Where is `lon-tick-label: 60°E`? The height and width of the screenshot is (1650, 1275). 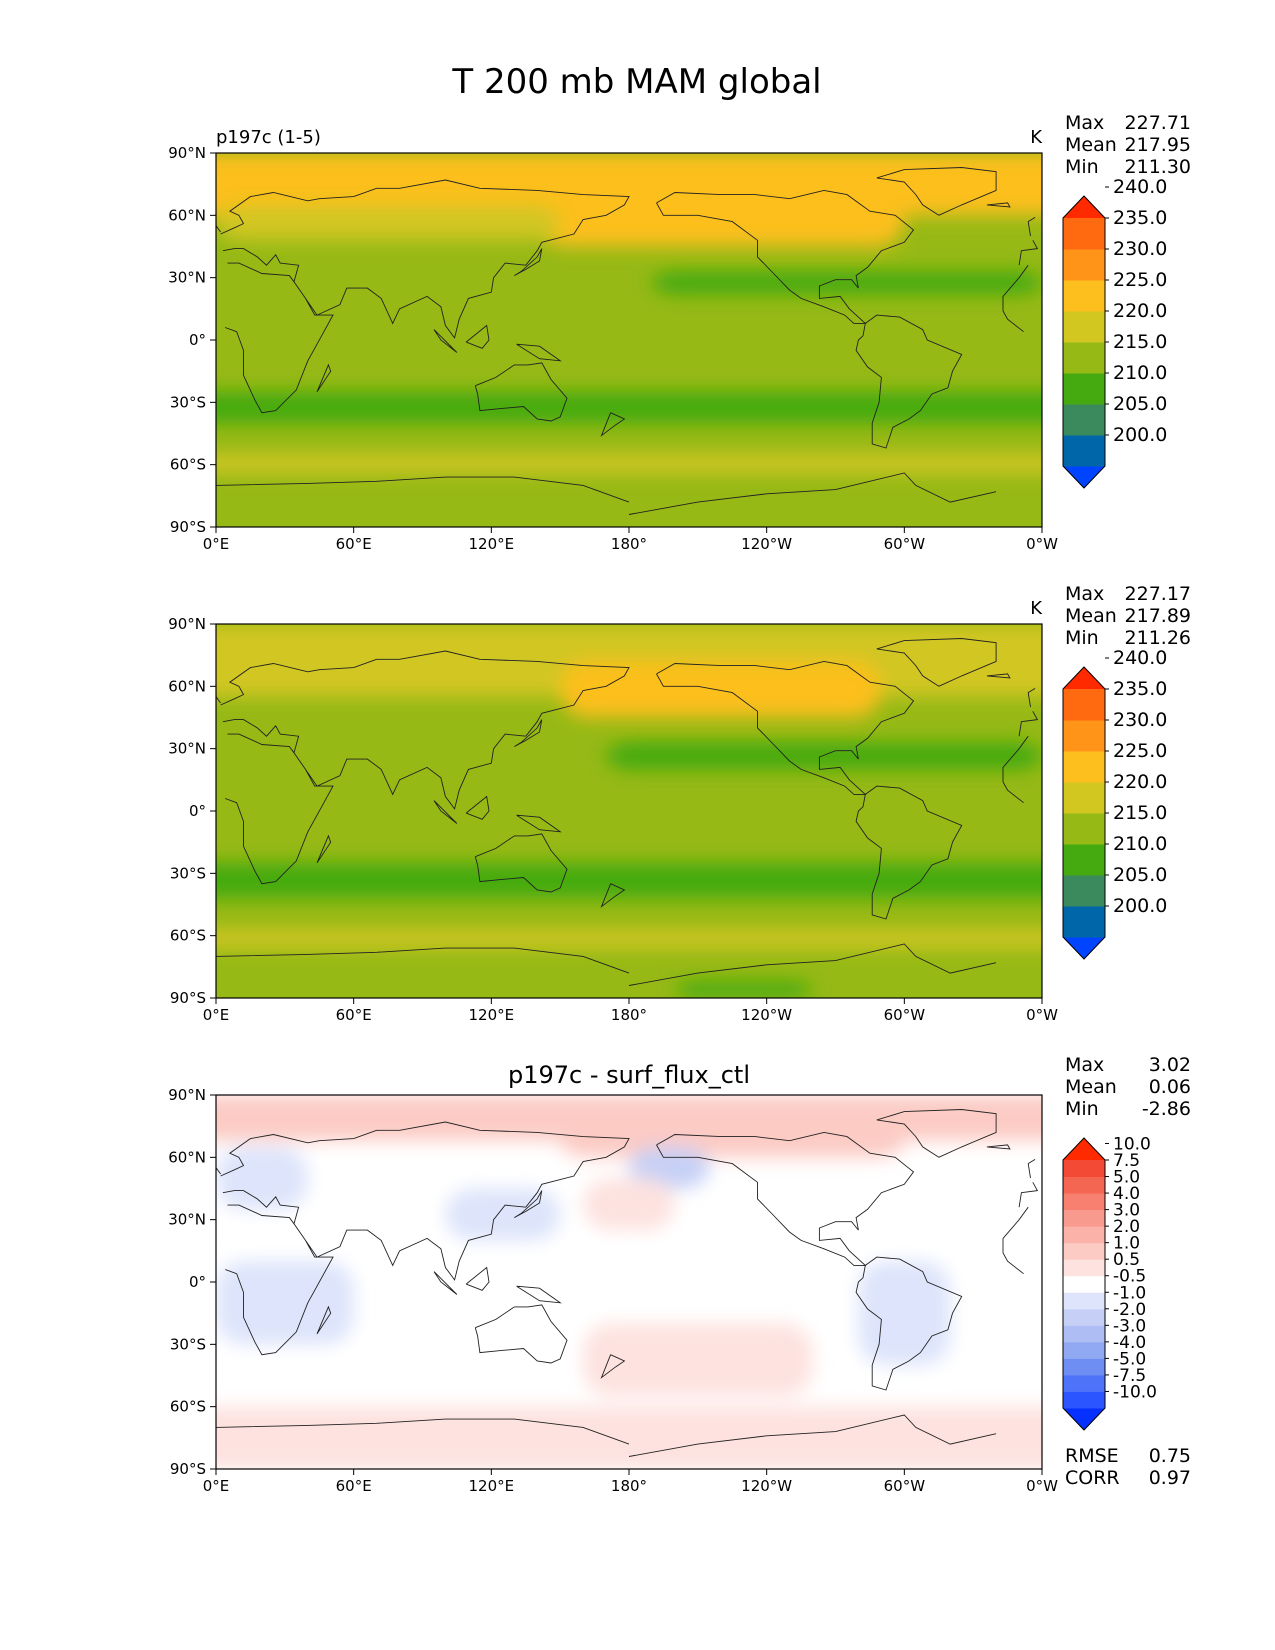 lon-tick-label: 60°E is located at coordinates (354, 544).